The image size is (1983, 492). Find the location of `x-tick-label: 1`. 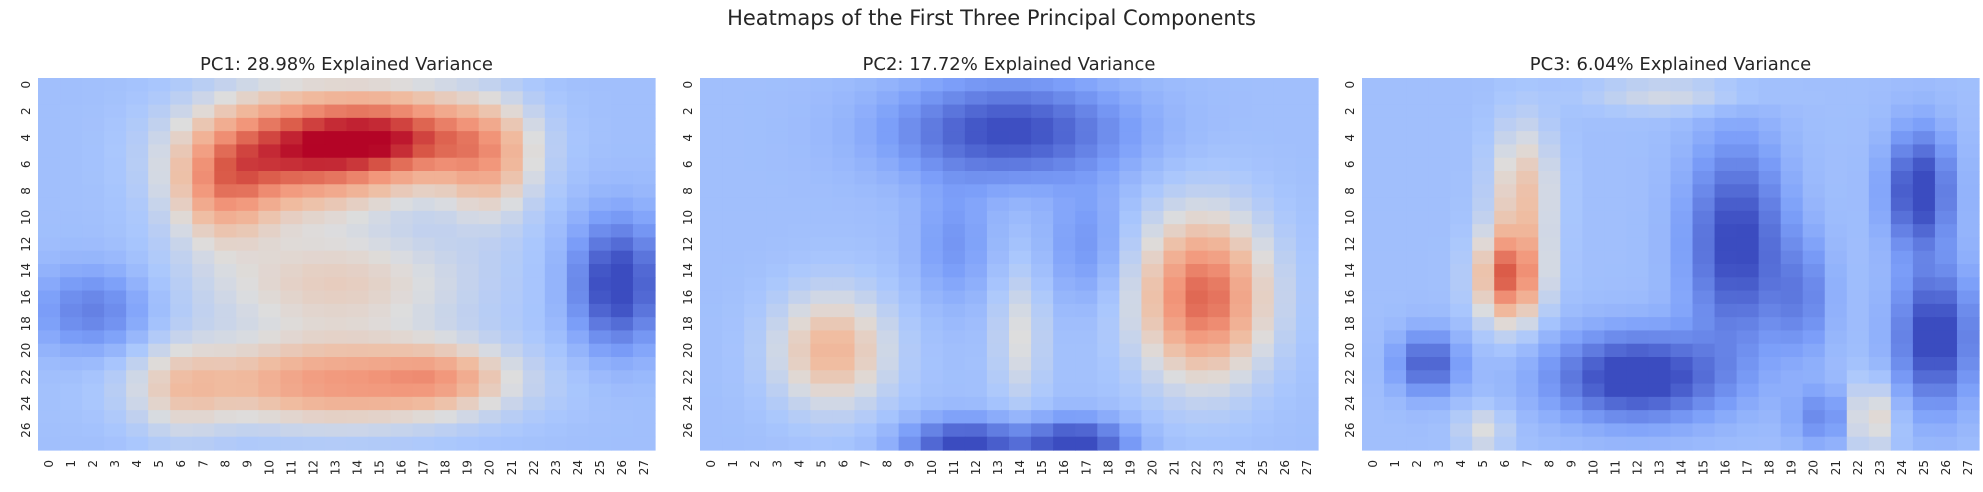

x-tick-label: 1 is located at coordinates (71, 464).